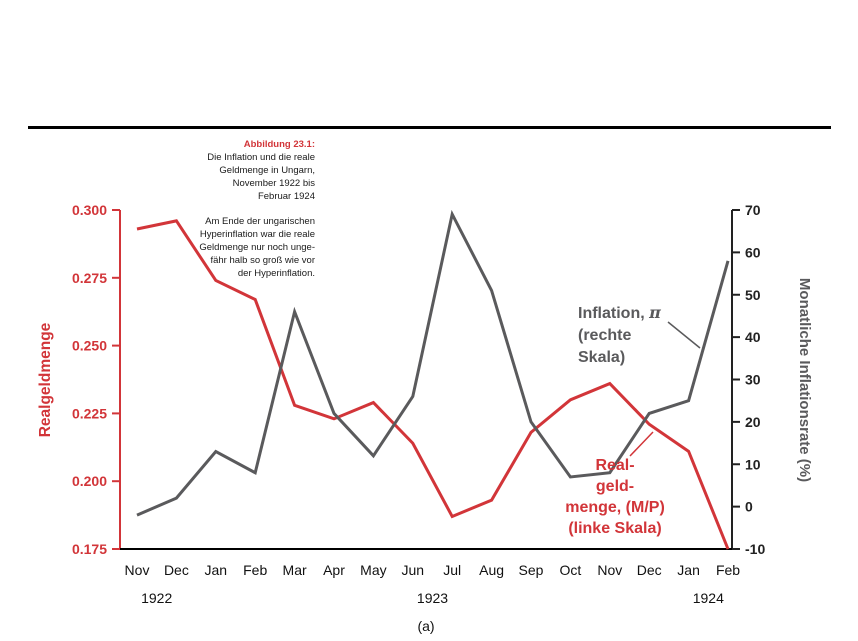 This screenshot has width=858, height=641. What do you see at coordinates (641, 444) in the screenshot?
I see `real-money-leader-line` at bounding box center [641, 444].